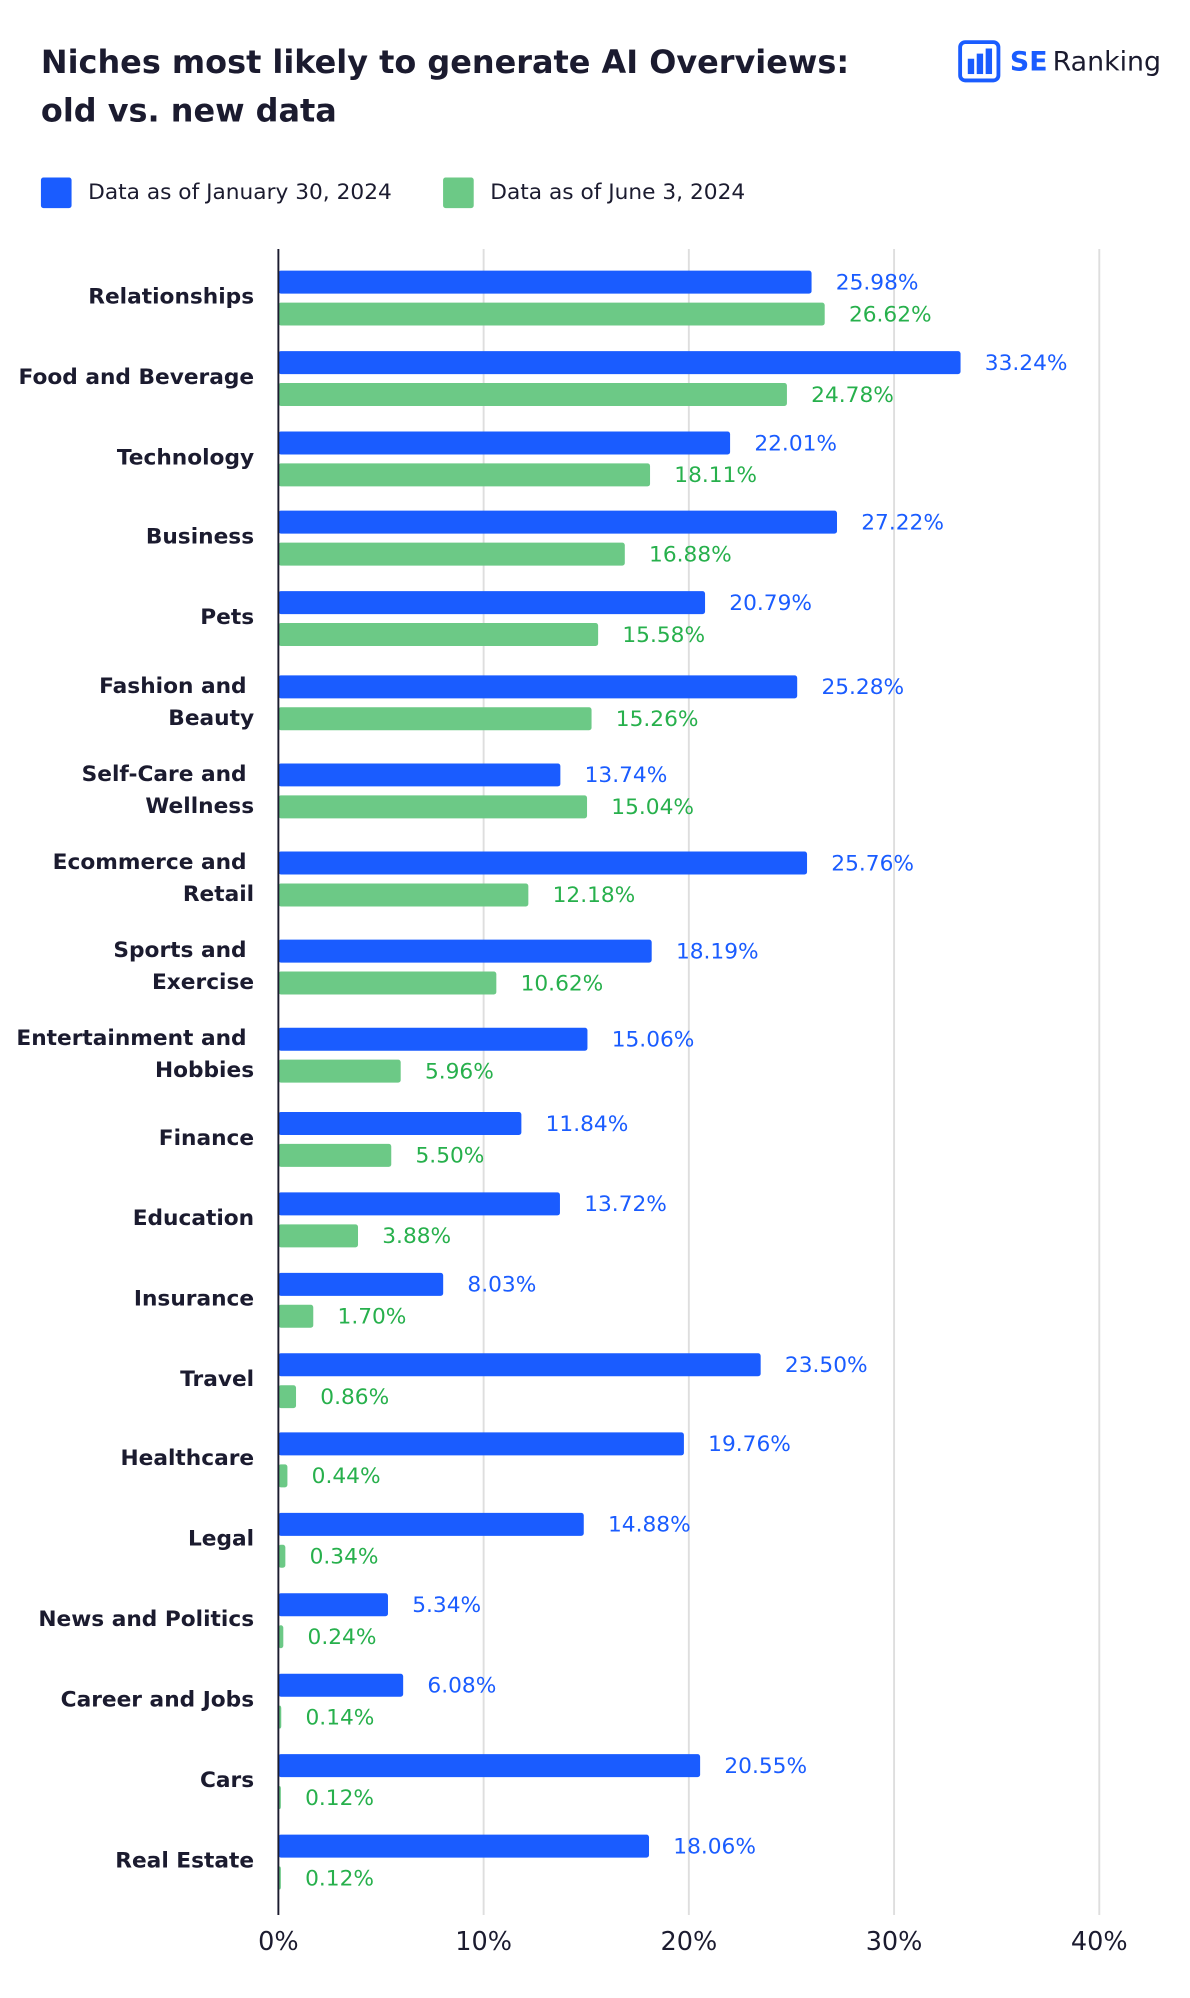  Describe the element at coordinates (749, 1444) in the screenshot. I see `value-label: 19.76%` at that location.